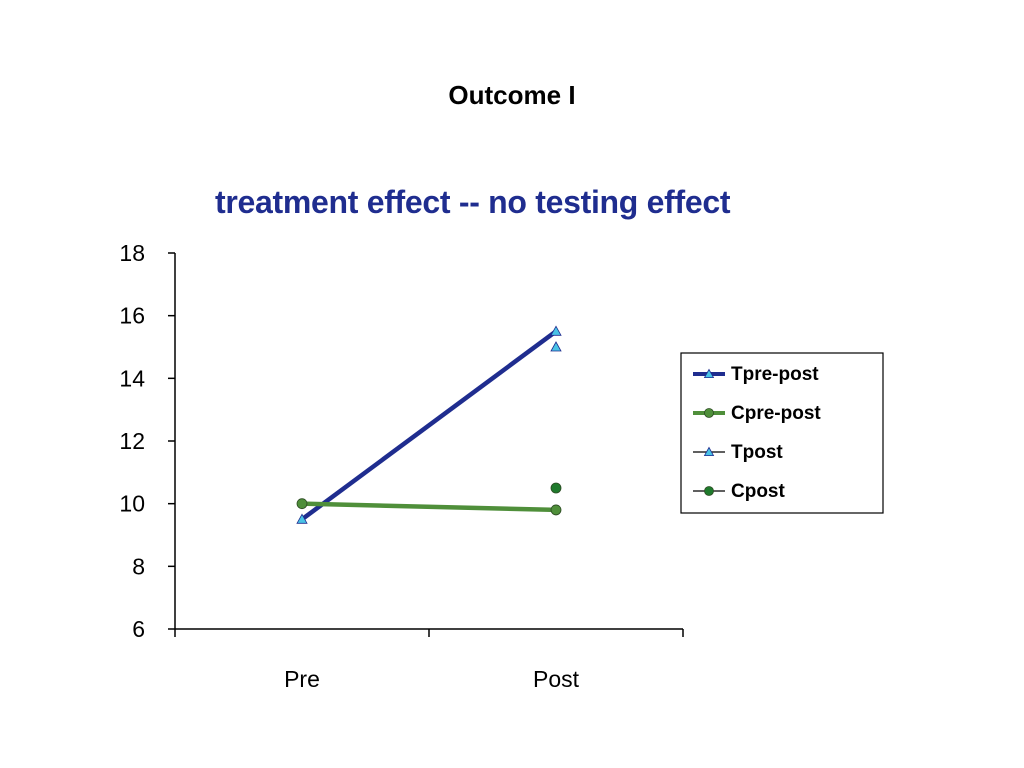 The image size is (1024, 768). What do you see at coordinates (757, 452) in the screenshot?
I see `legend-label: Tpost` at bounding box center [757, 452].